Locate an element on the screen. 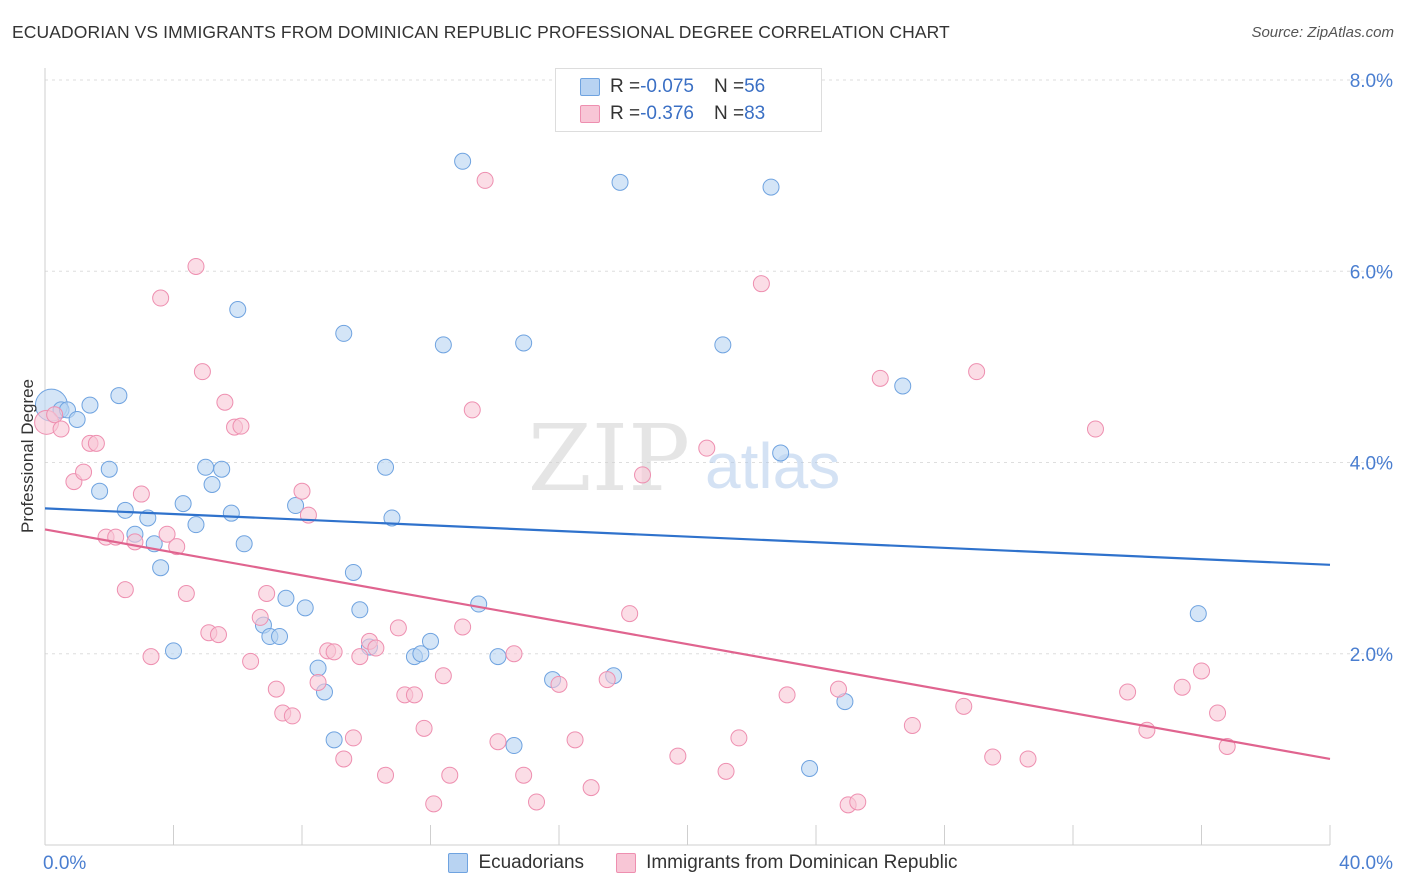 This screenshot has height=892, width=1406. y-tick-label: 6.0% is located at coordinates (1371, 272).